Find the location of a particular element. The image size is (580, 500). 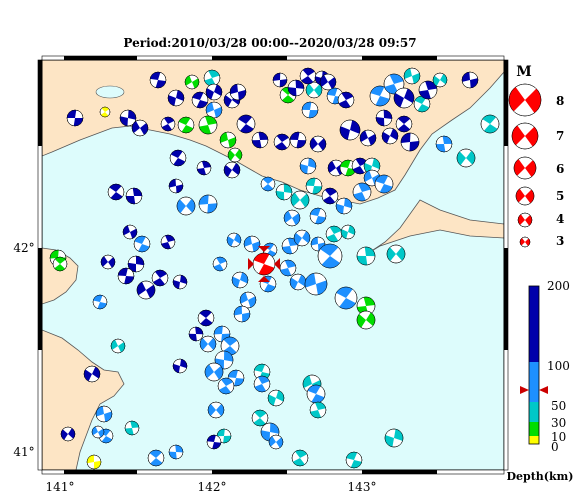

depth-tick-label: 0 is located at coordinates (555, 447).